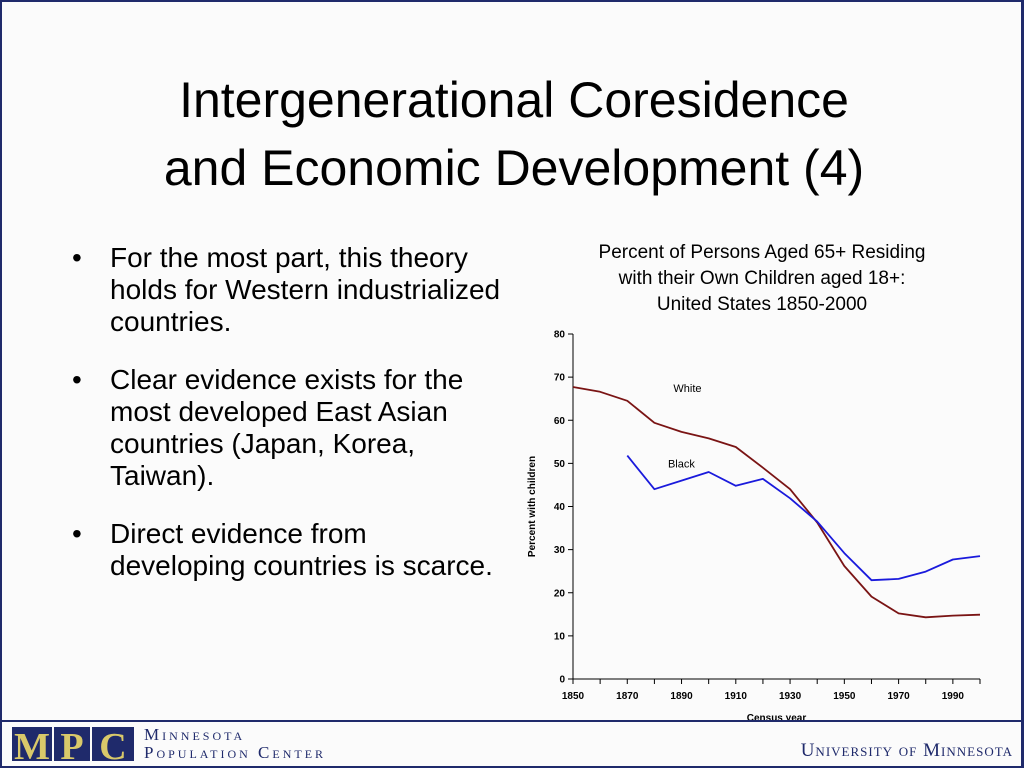  What do you see at coordinates (681, 465) in the screenshot?
I see `series-label-black: Black` at bounding box center [681, 465].